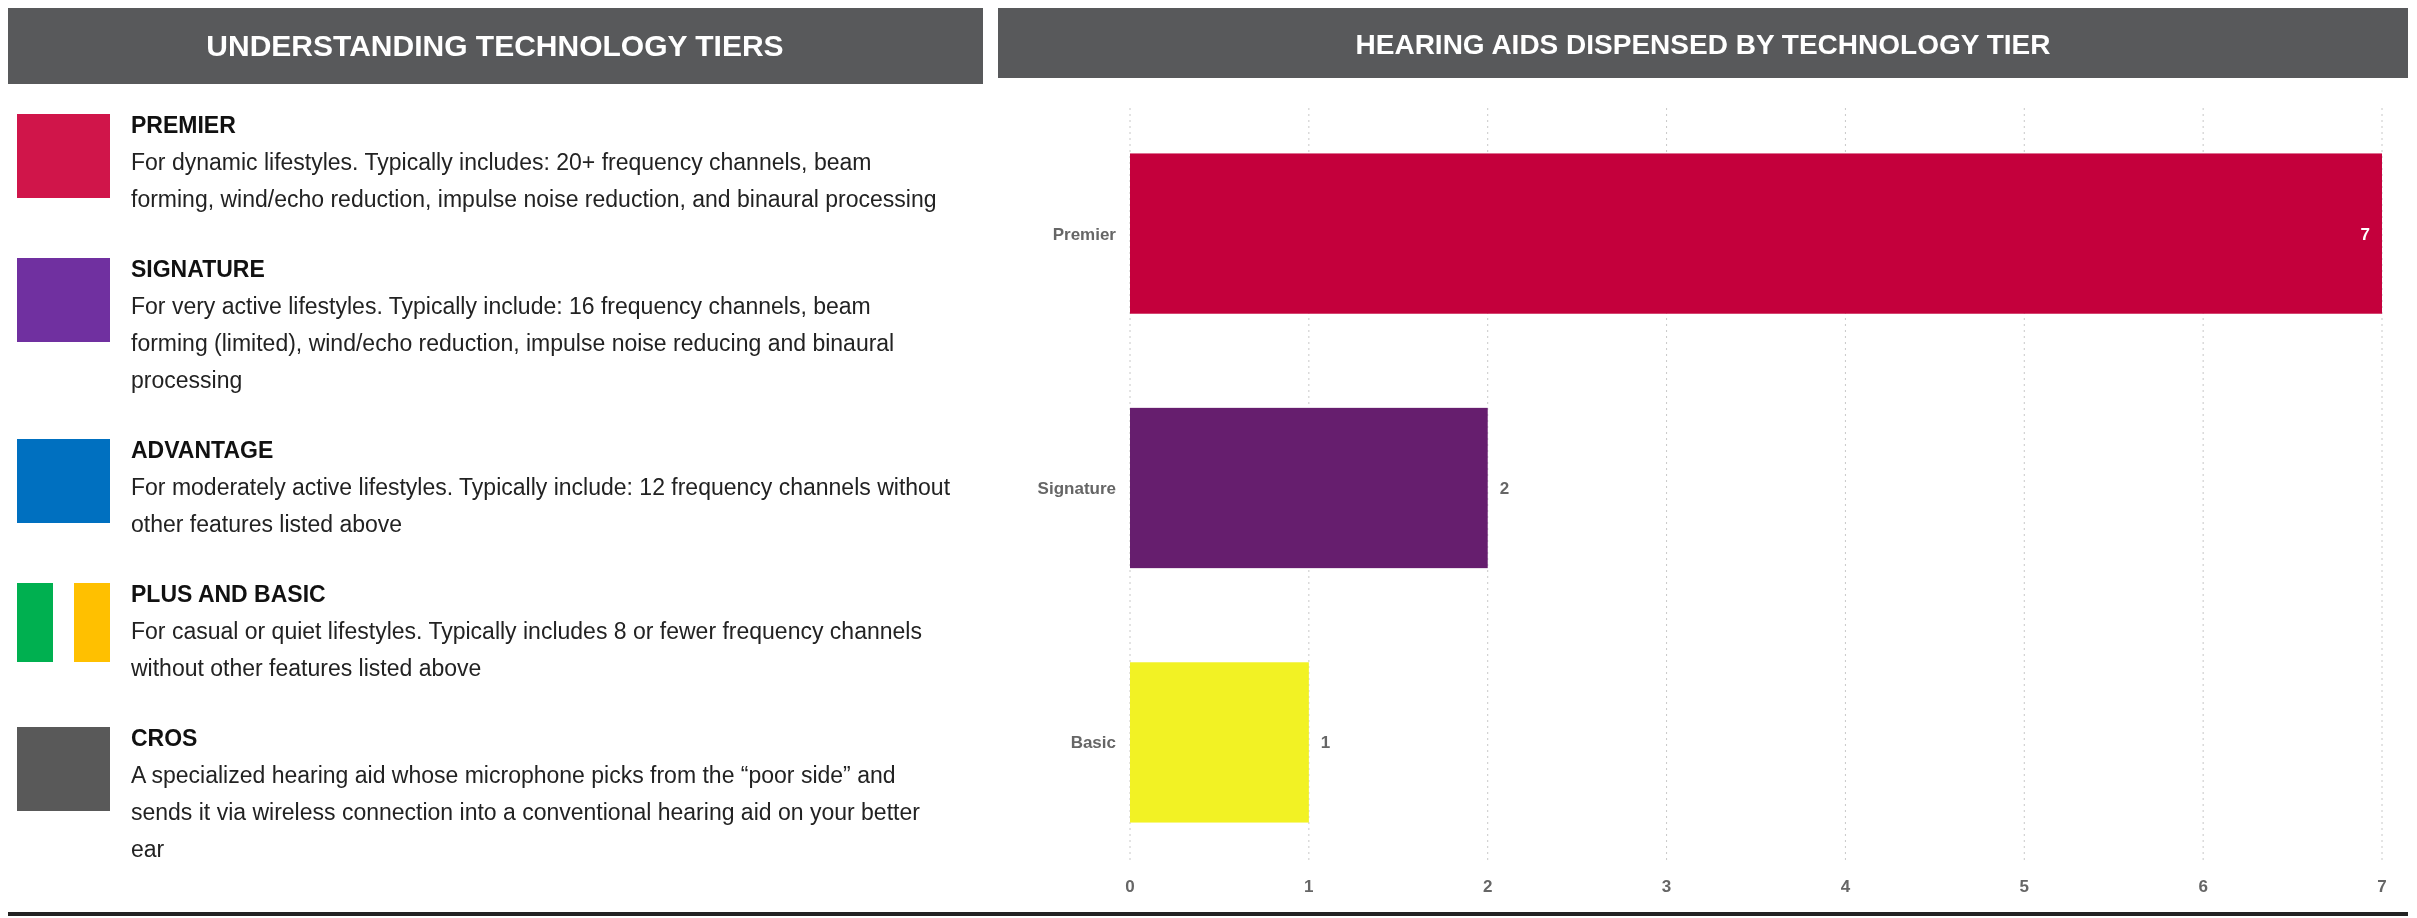  I want to click on y-tick-label: Basic, so click(1093, 743).